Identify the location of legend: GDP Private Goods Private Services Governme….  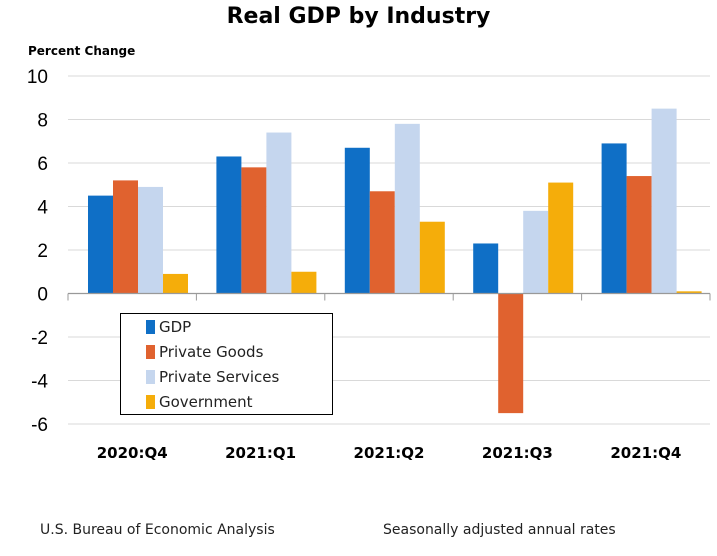
(226, 364).